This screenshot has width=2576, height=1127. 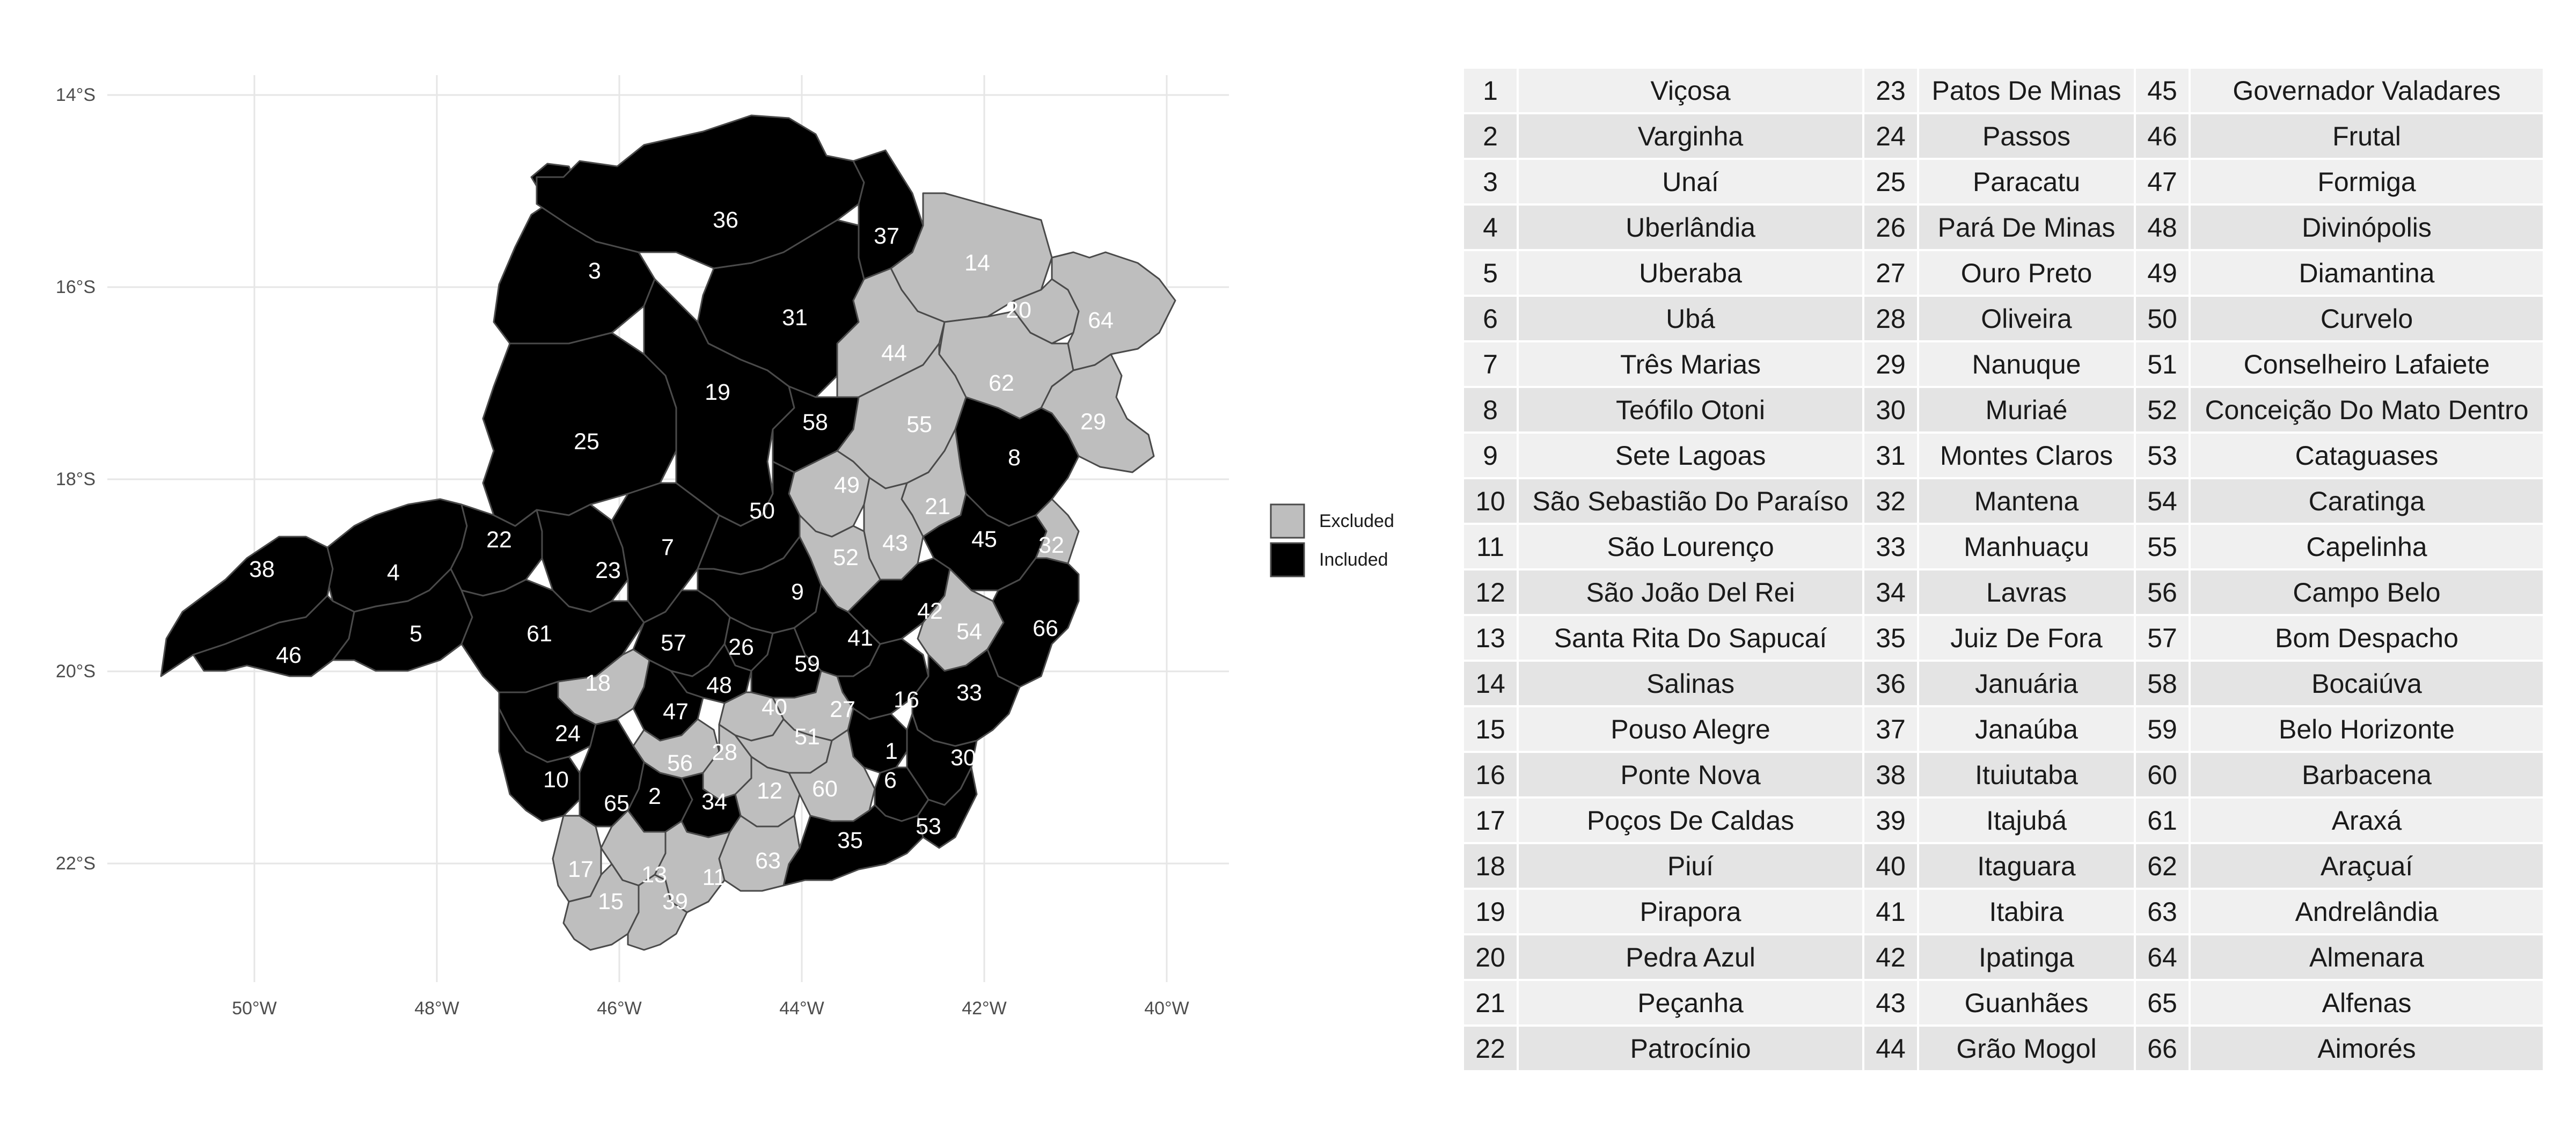 I want to click on region-name-cell: Varginha, so click(x=1690, y=136).